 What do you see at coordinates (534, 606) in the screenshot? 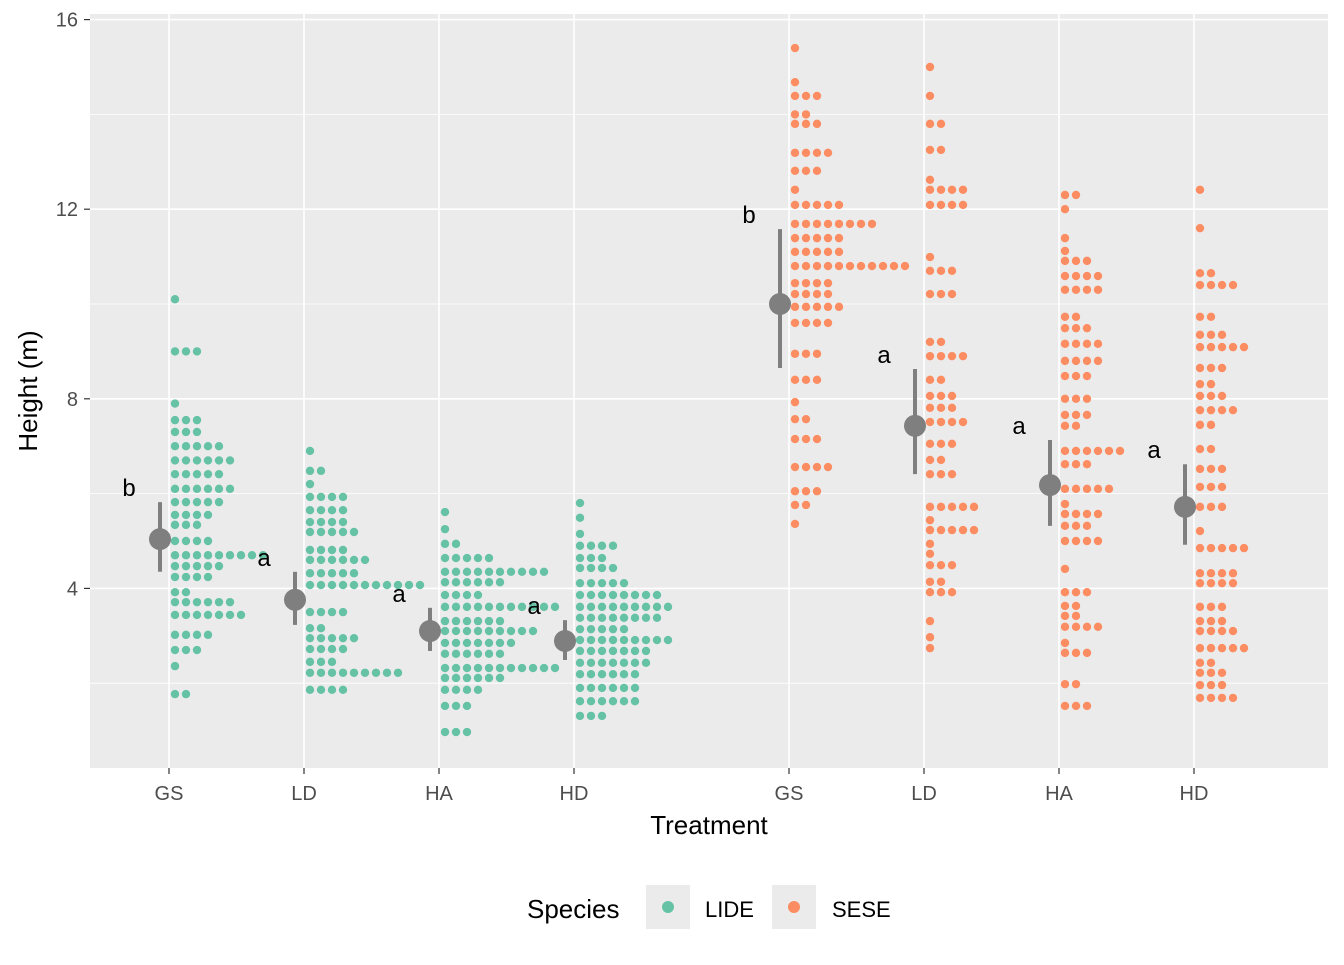
I see `significance-letter: a` at bounding box center [534, 606].